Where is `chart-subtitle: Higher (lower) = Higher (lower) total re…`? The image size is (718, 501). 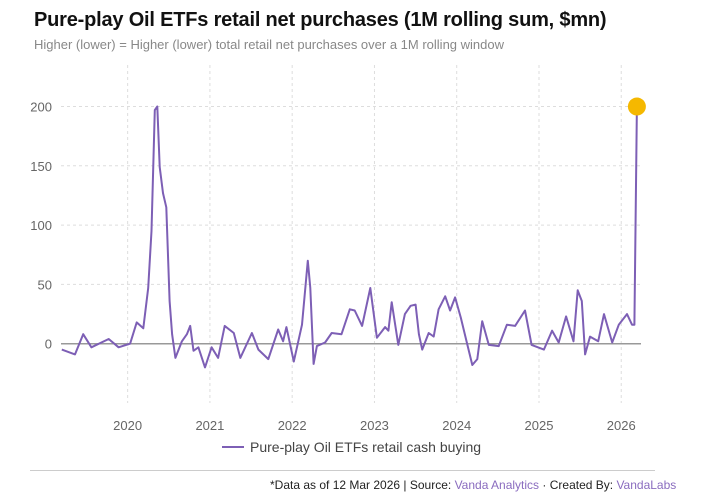 chart-subtitle: Higher (lower) = Higher (lower) total re… is located at coordinates (269, 44).